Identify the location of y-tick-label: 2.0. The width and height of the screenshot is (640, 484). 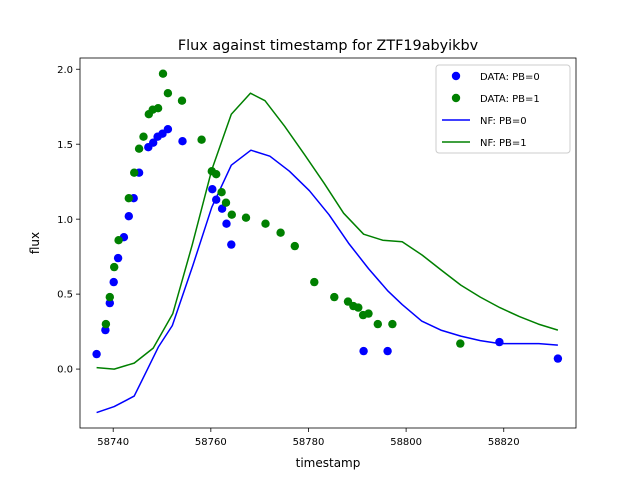
(65, 70).